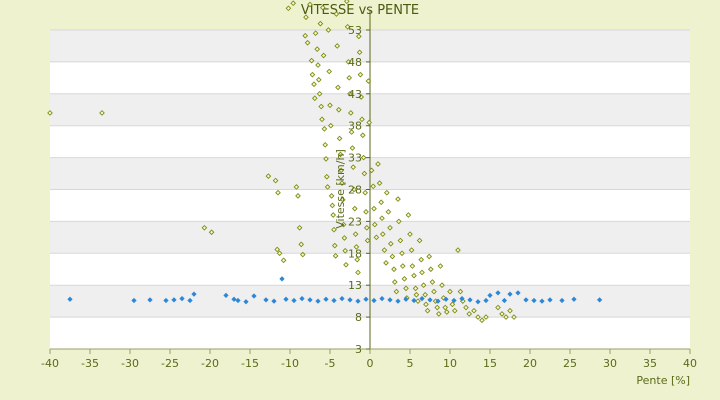 The width and height of the screenshot is (720, 400). I want to click on y-axis-title: Vitesse [km/h], so click(340, 189).